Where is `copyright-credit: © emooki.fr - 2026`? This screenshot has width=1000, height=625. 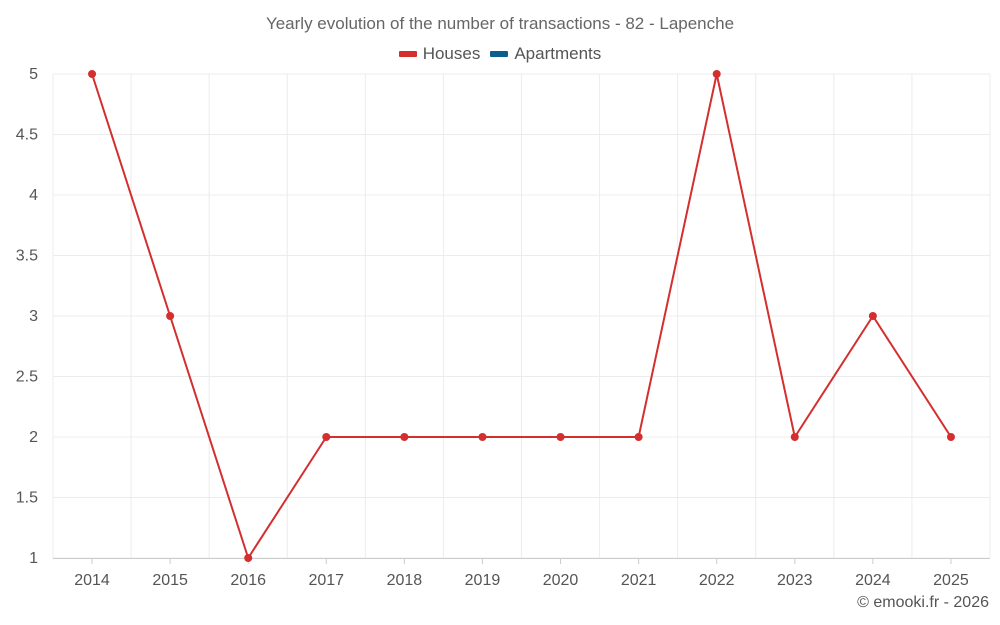 copyright-credit: © emooki.fr - 2026 is located at coordinates (923, 602).